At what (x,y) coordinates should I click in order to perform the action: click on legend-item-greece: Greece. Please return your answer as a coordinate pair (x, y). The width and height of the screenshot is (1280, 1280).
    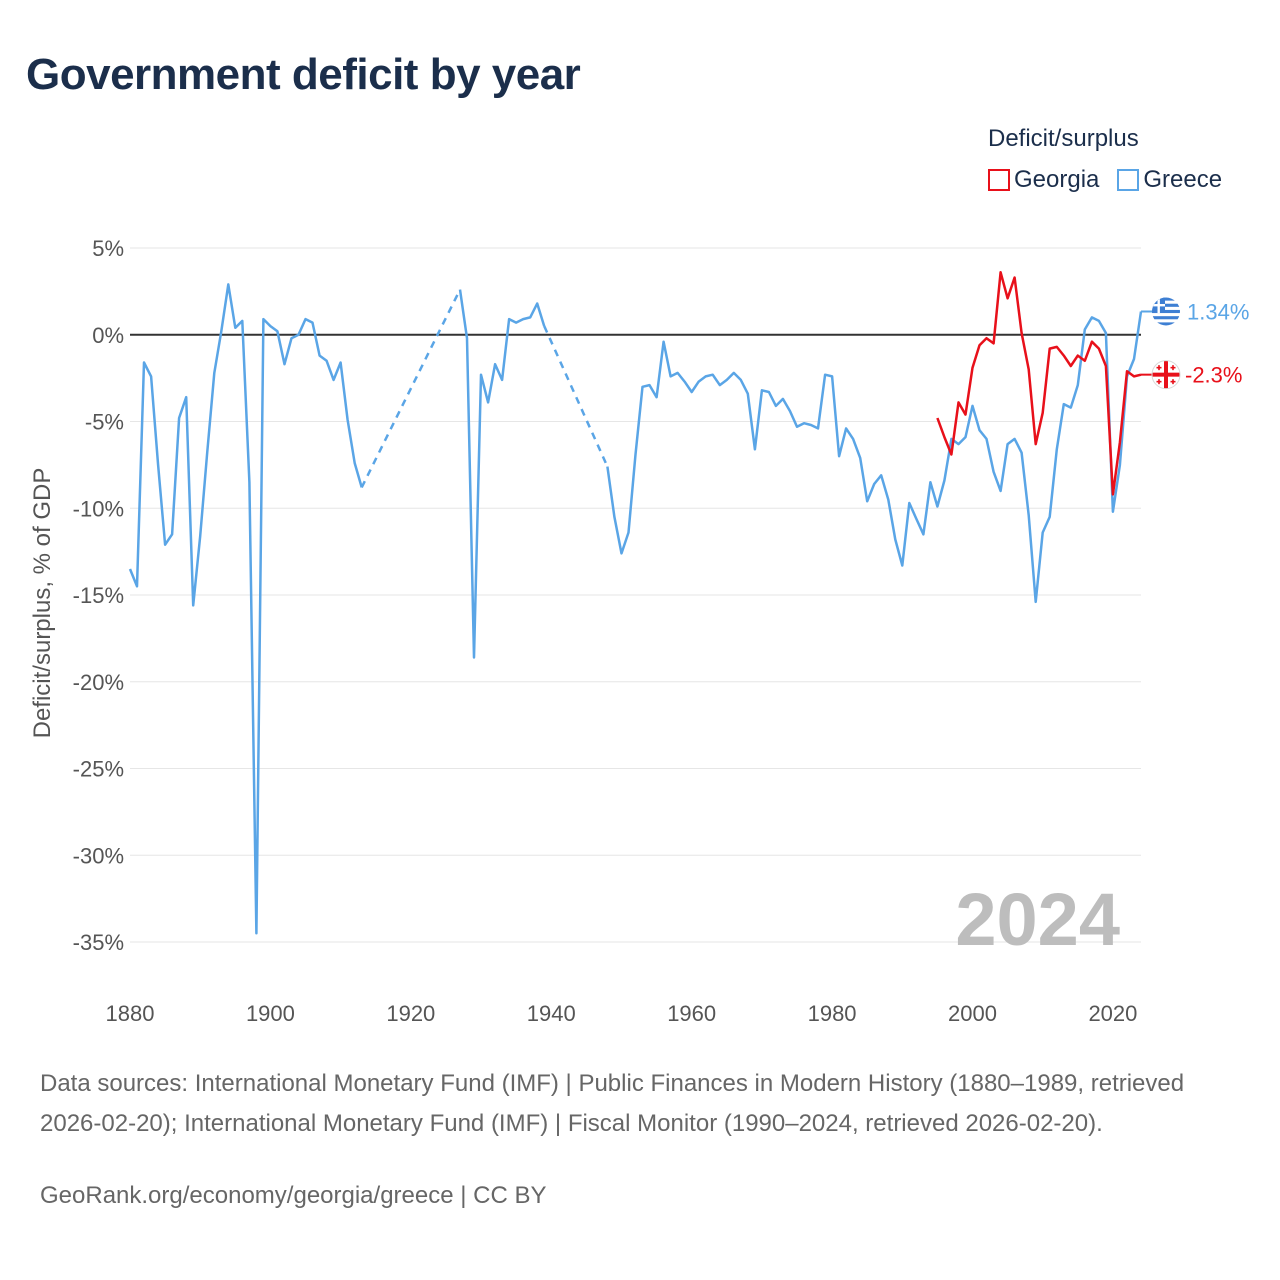
    Looking at the image, I should click on (1169, 180).